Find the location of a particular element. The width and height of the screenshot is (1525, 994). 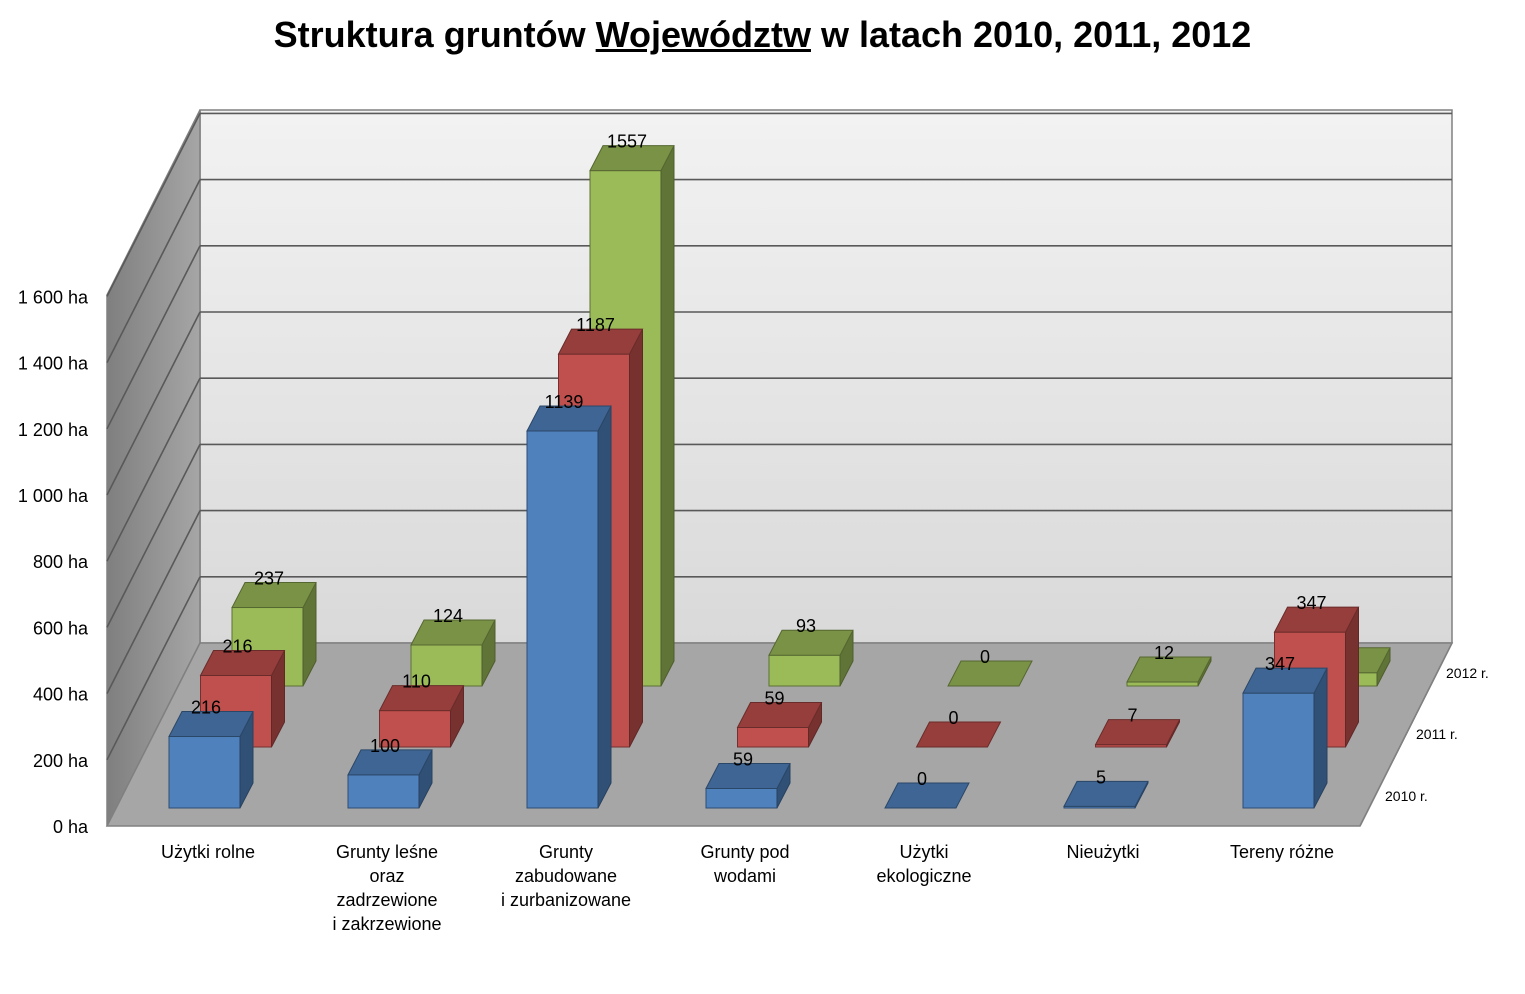

bar: 110 is located at coordinates (421, 710).